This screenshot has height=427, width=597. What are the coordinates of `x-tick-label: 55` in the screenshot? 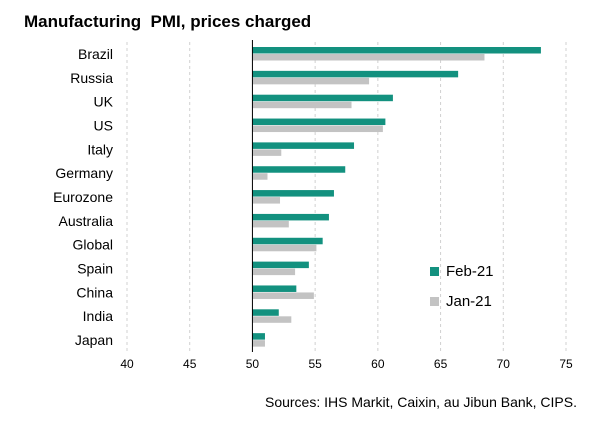 It's located at (315, 364).